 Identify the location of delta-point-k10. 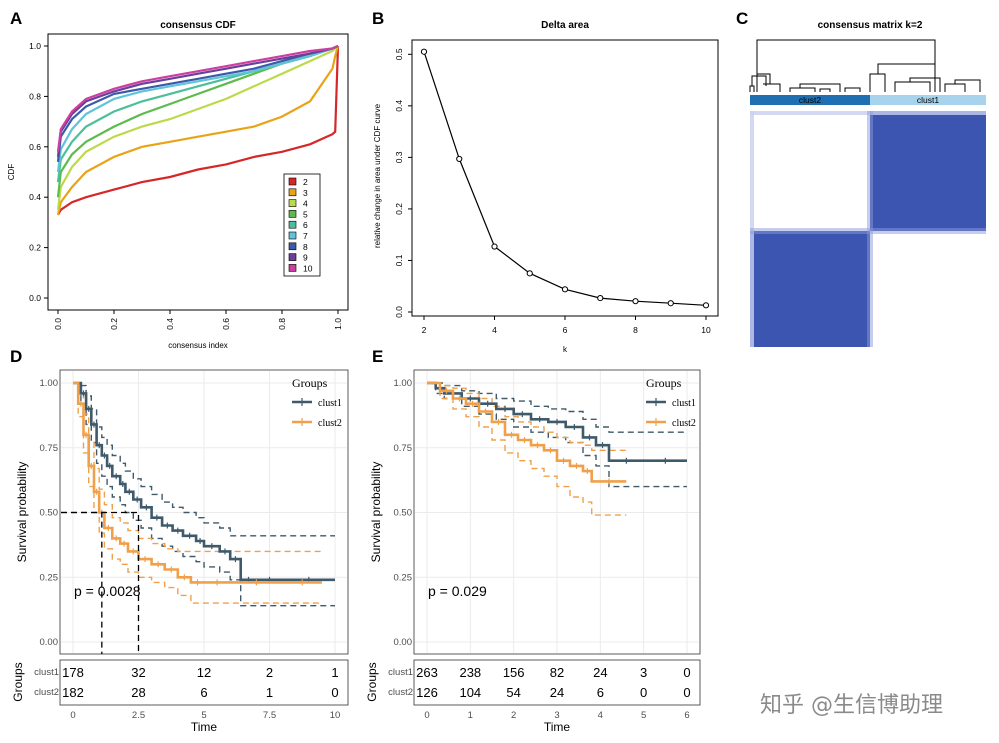
(706, 305).